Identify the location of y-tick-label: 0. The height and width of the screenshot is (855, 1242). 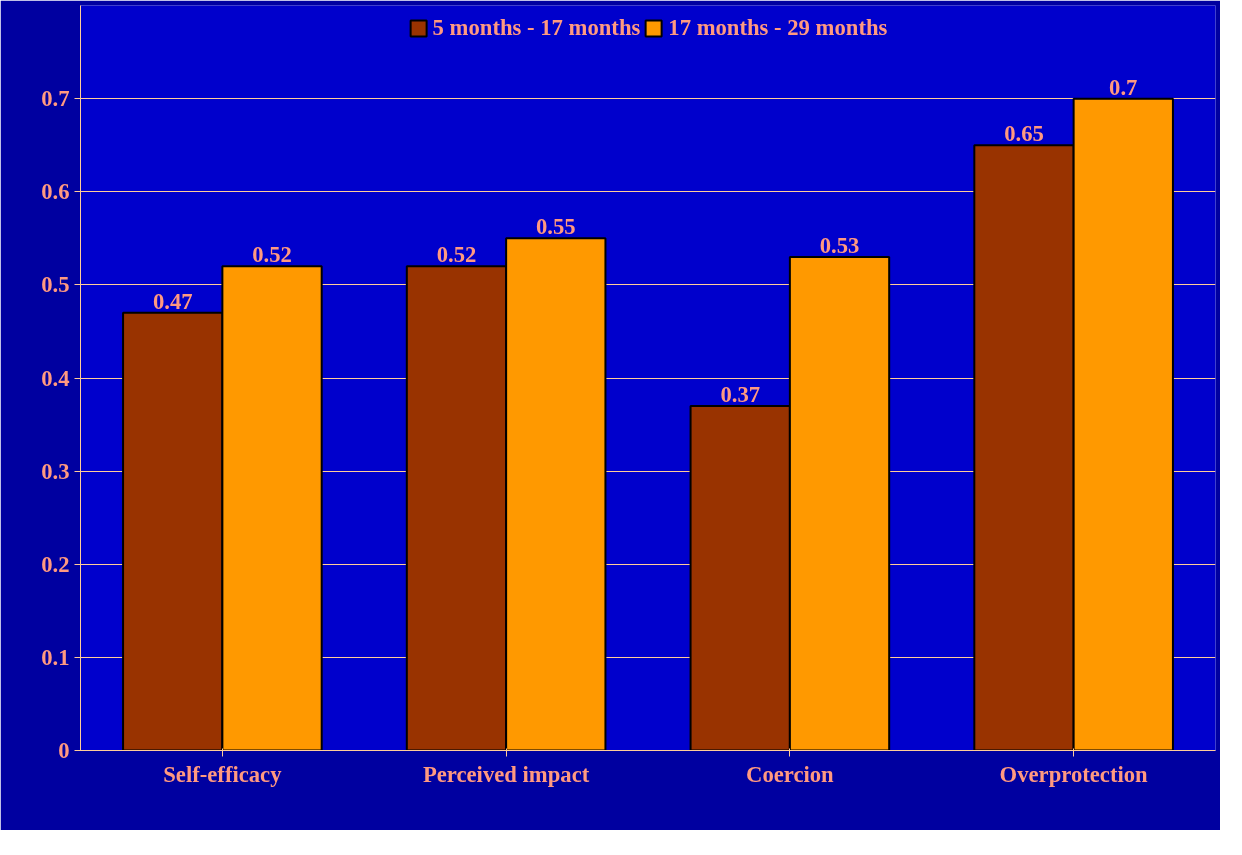
(64, 750).